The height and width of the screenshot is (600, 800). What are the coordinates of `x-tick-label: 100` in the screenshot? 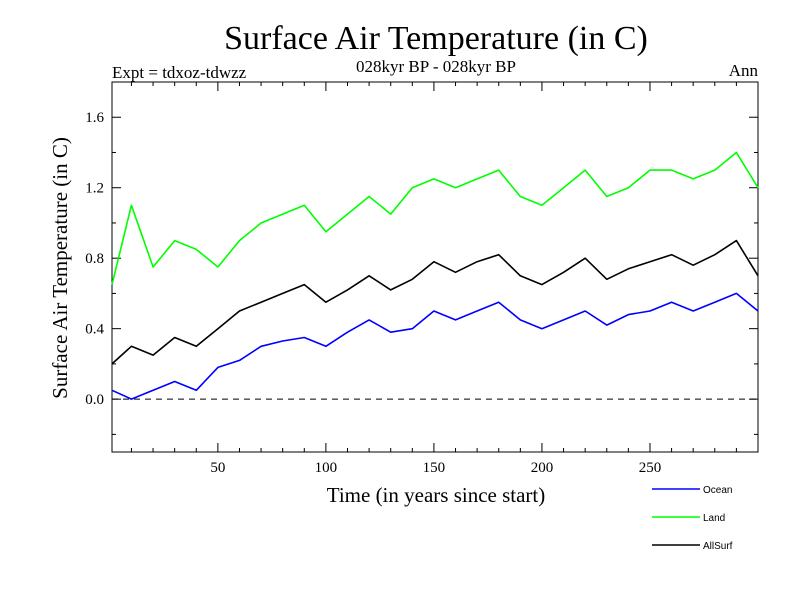 It's located at (326, 468).